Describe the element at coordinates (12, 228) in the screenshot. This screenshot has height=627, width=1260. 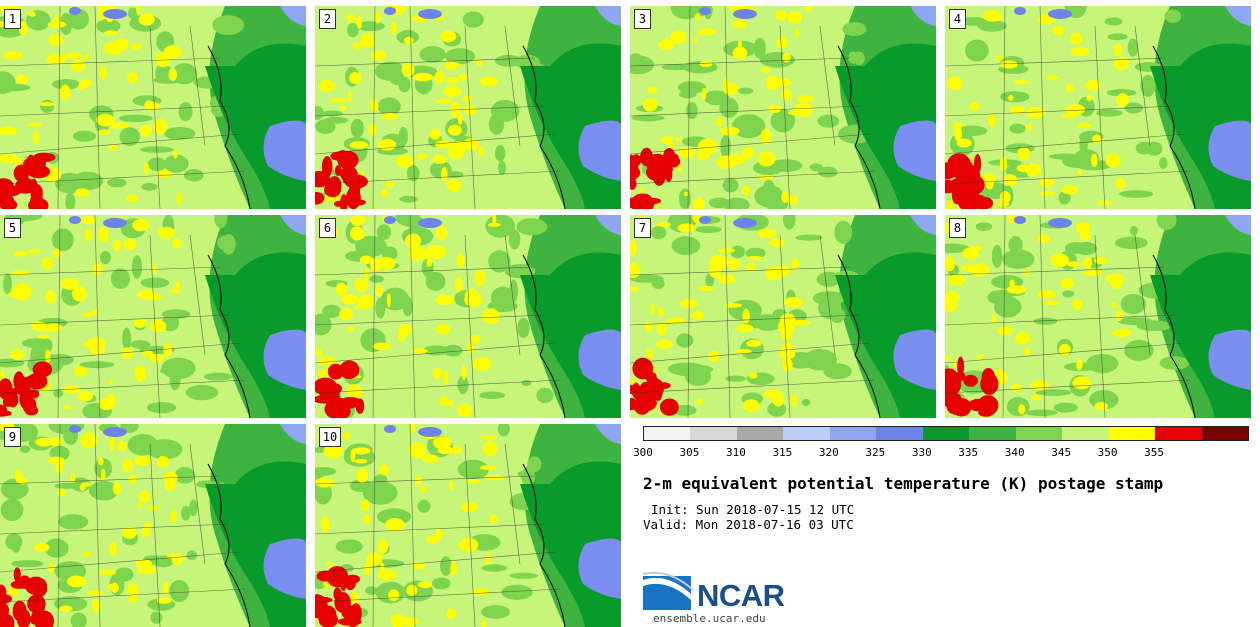
I see `member-number: 5` at that location.